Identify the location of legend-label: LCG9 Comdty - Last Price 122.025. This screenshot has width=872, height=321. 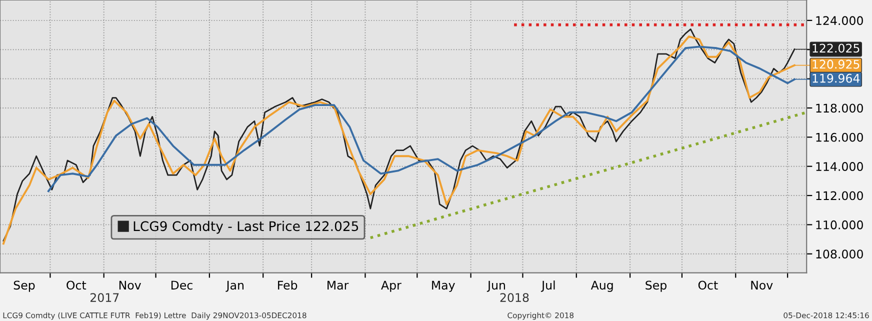
(246, 227).